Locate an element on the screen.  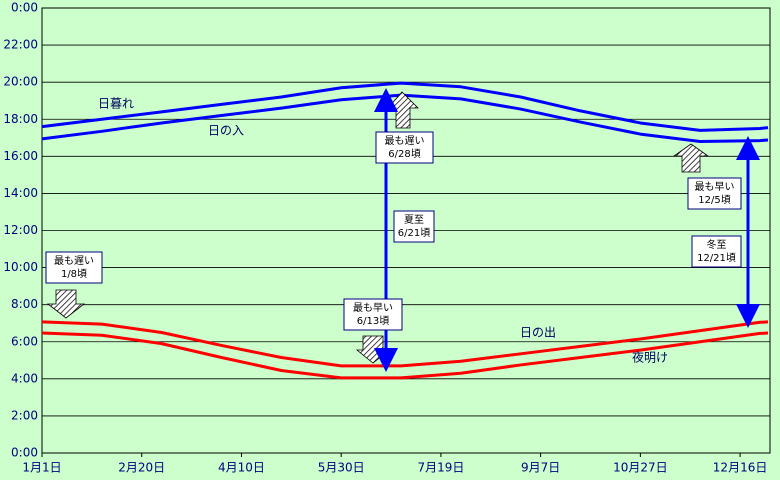
x-tick-label: 5月30日 is located at coordinates (341, 468).